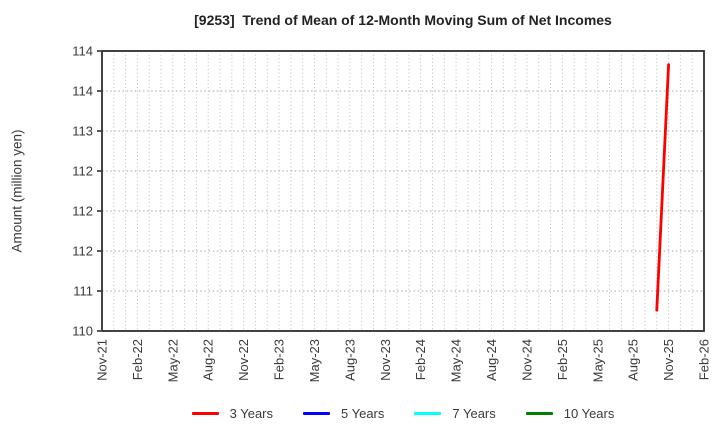  I want to click on x-tick-label: Nov-25, so click(668, 360).